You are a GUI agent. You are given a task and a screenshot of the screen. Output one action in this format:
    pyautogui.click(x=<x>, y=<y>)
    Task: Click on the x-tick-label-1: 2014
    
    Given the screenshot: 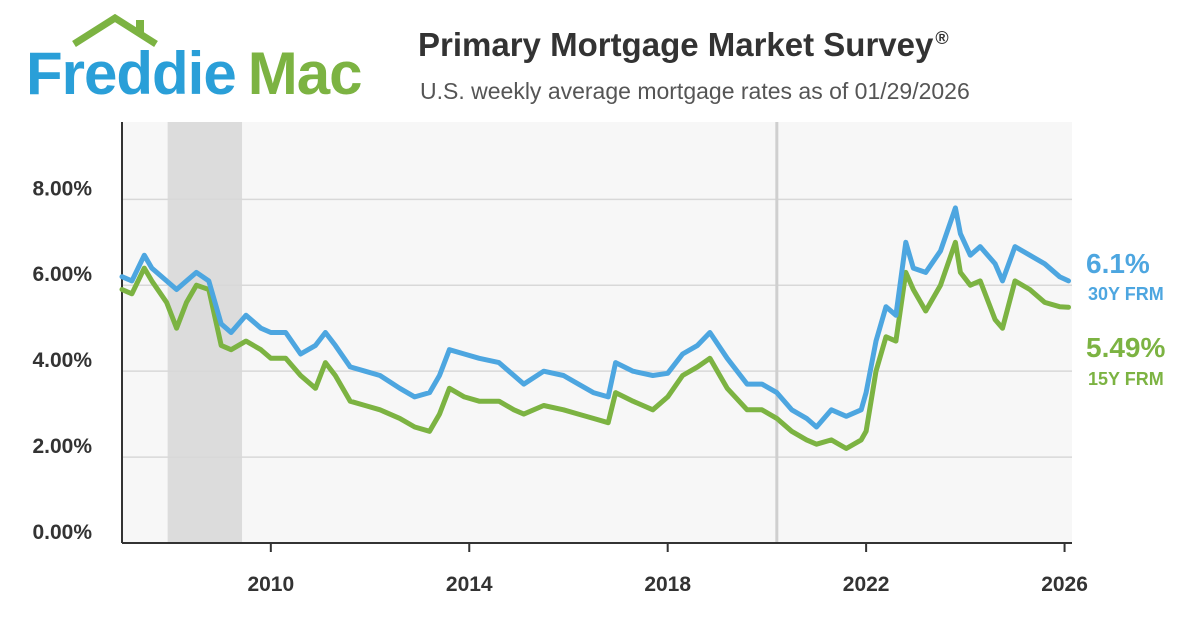 What is the action you would take?
    pyautogui.click(x=469, y=584)
    